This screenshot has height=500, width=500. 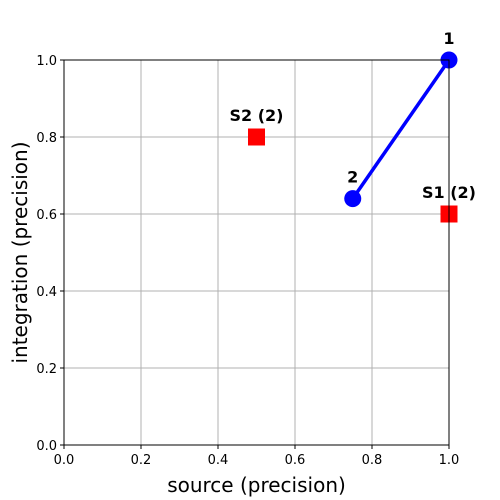 I want to click on y-axis-label: integration (precision), so click(x=20, y=252).